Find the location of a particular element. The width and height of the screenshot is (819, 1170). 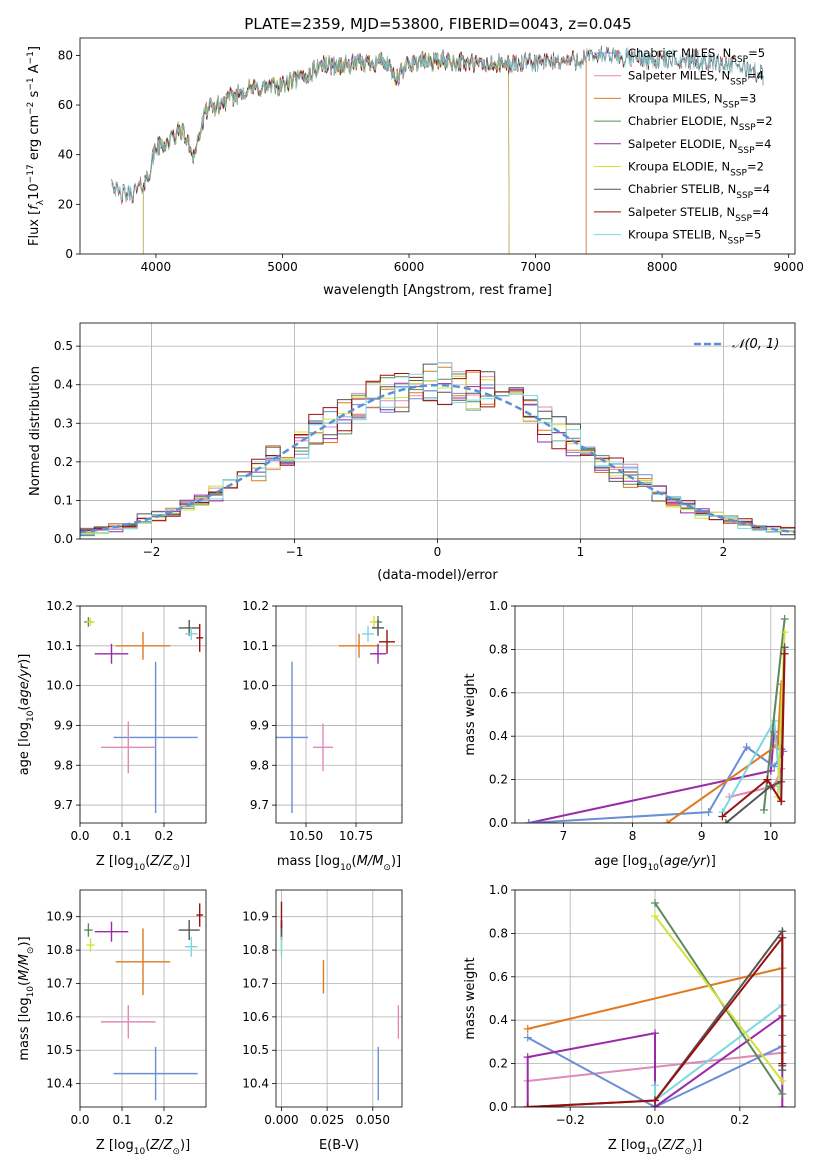

x-tick-label: 0.050 is located at coordinates (373, 1120).